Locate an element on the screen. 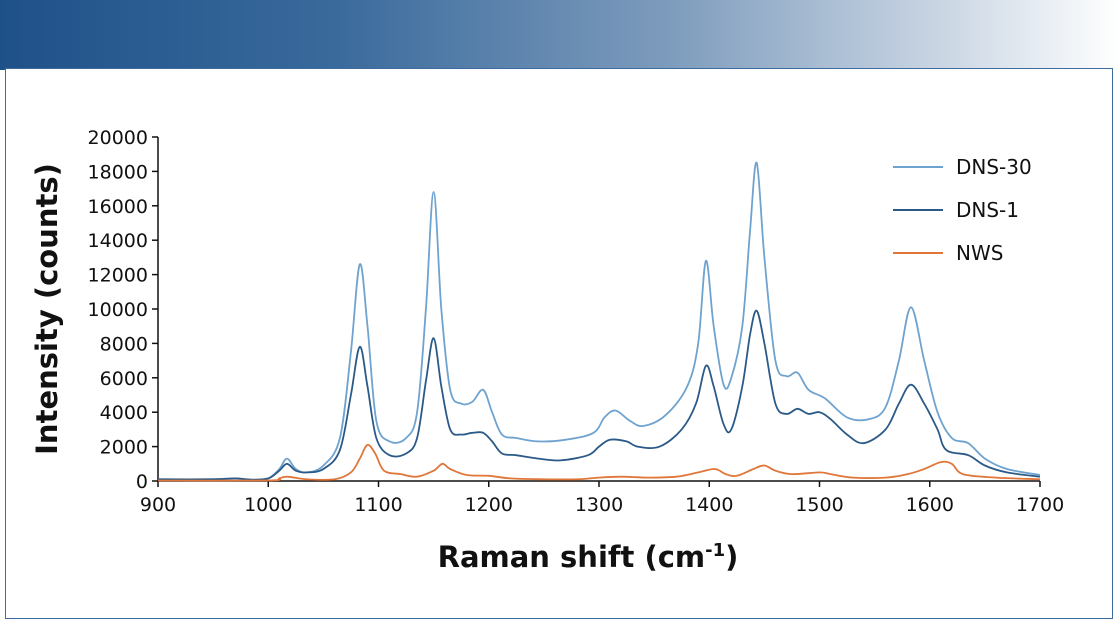 This screenshot has height=628, width=1120. header-gradient-band is located at coordinates (560, 35).